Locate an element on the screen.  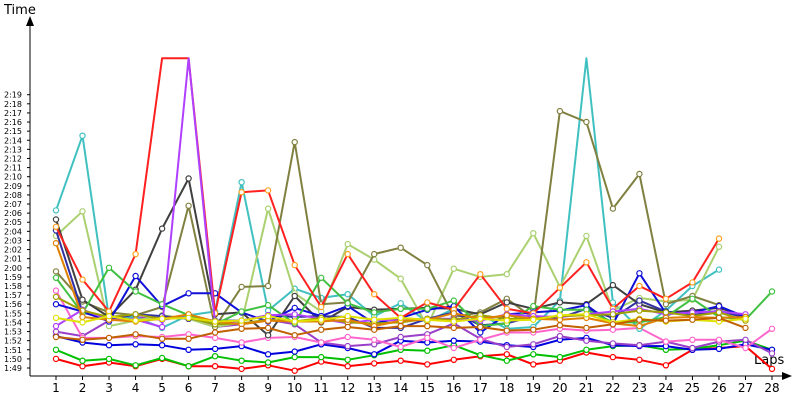
x-tick-label: 24 is located at coordinates (665, 388).